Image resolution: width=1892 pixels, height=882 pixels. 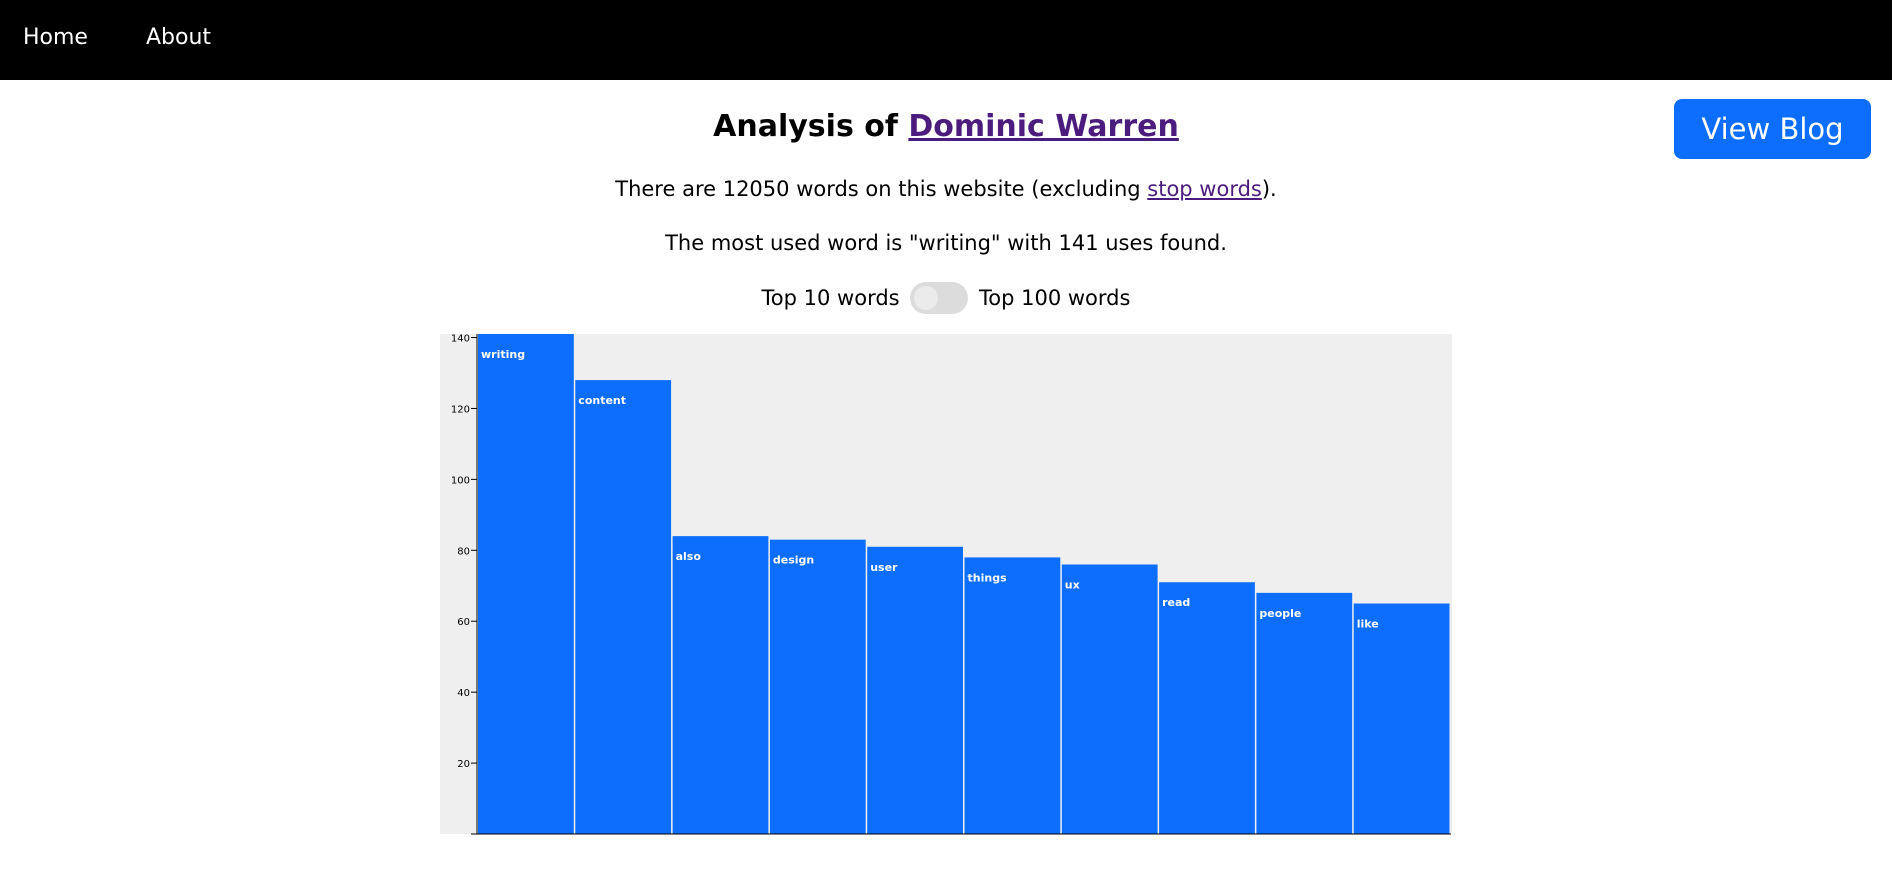 I want to click on y-tick-label-100: 100, so click(x=460, y=480).